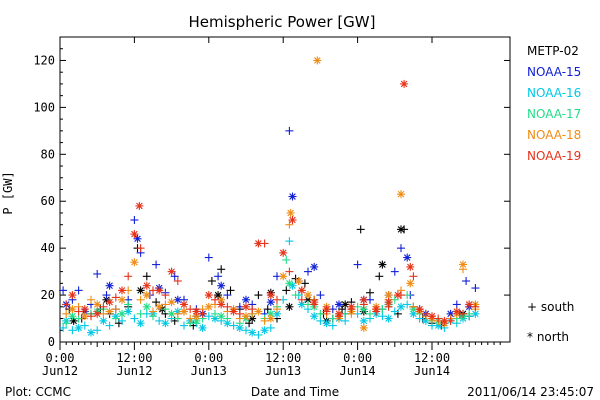 The image size is (600, 400). I want to click on marker-legend-entry: * north, so click(548, 337).